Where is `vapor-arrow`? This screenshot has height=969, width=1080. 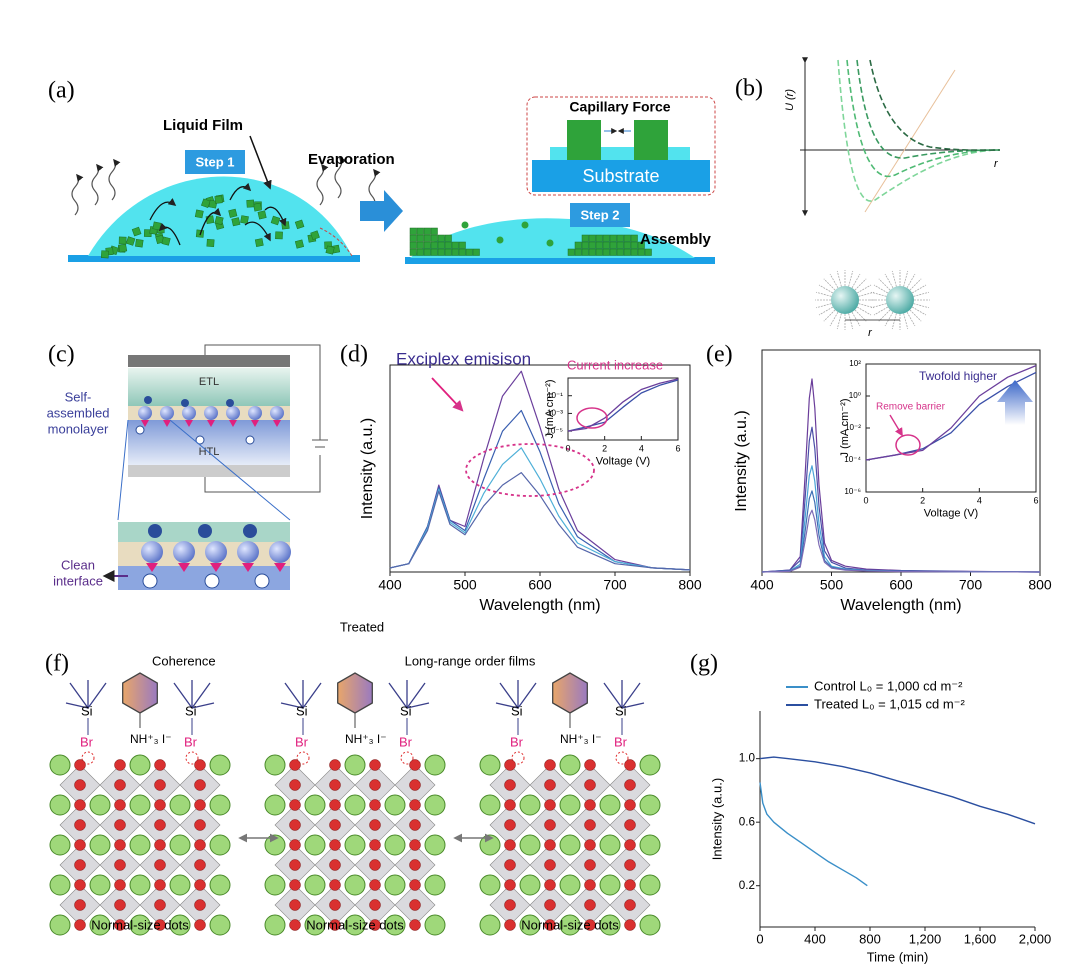 vapor-arrow is located at coordinates (114, 179).